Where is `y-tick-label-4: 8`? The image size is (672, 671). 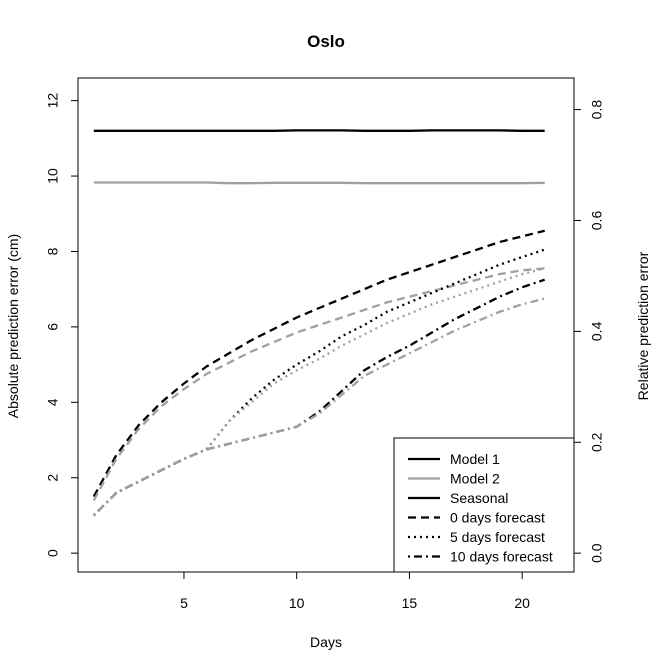
y-tick-label-4: 8 is located at coordinates (53, 251).